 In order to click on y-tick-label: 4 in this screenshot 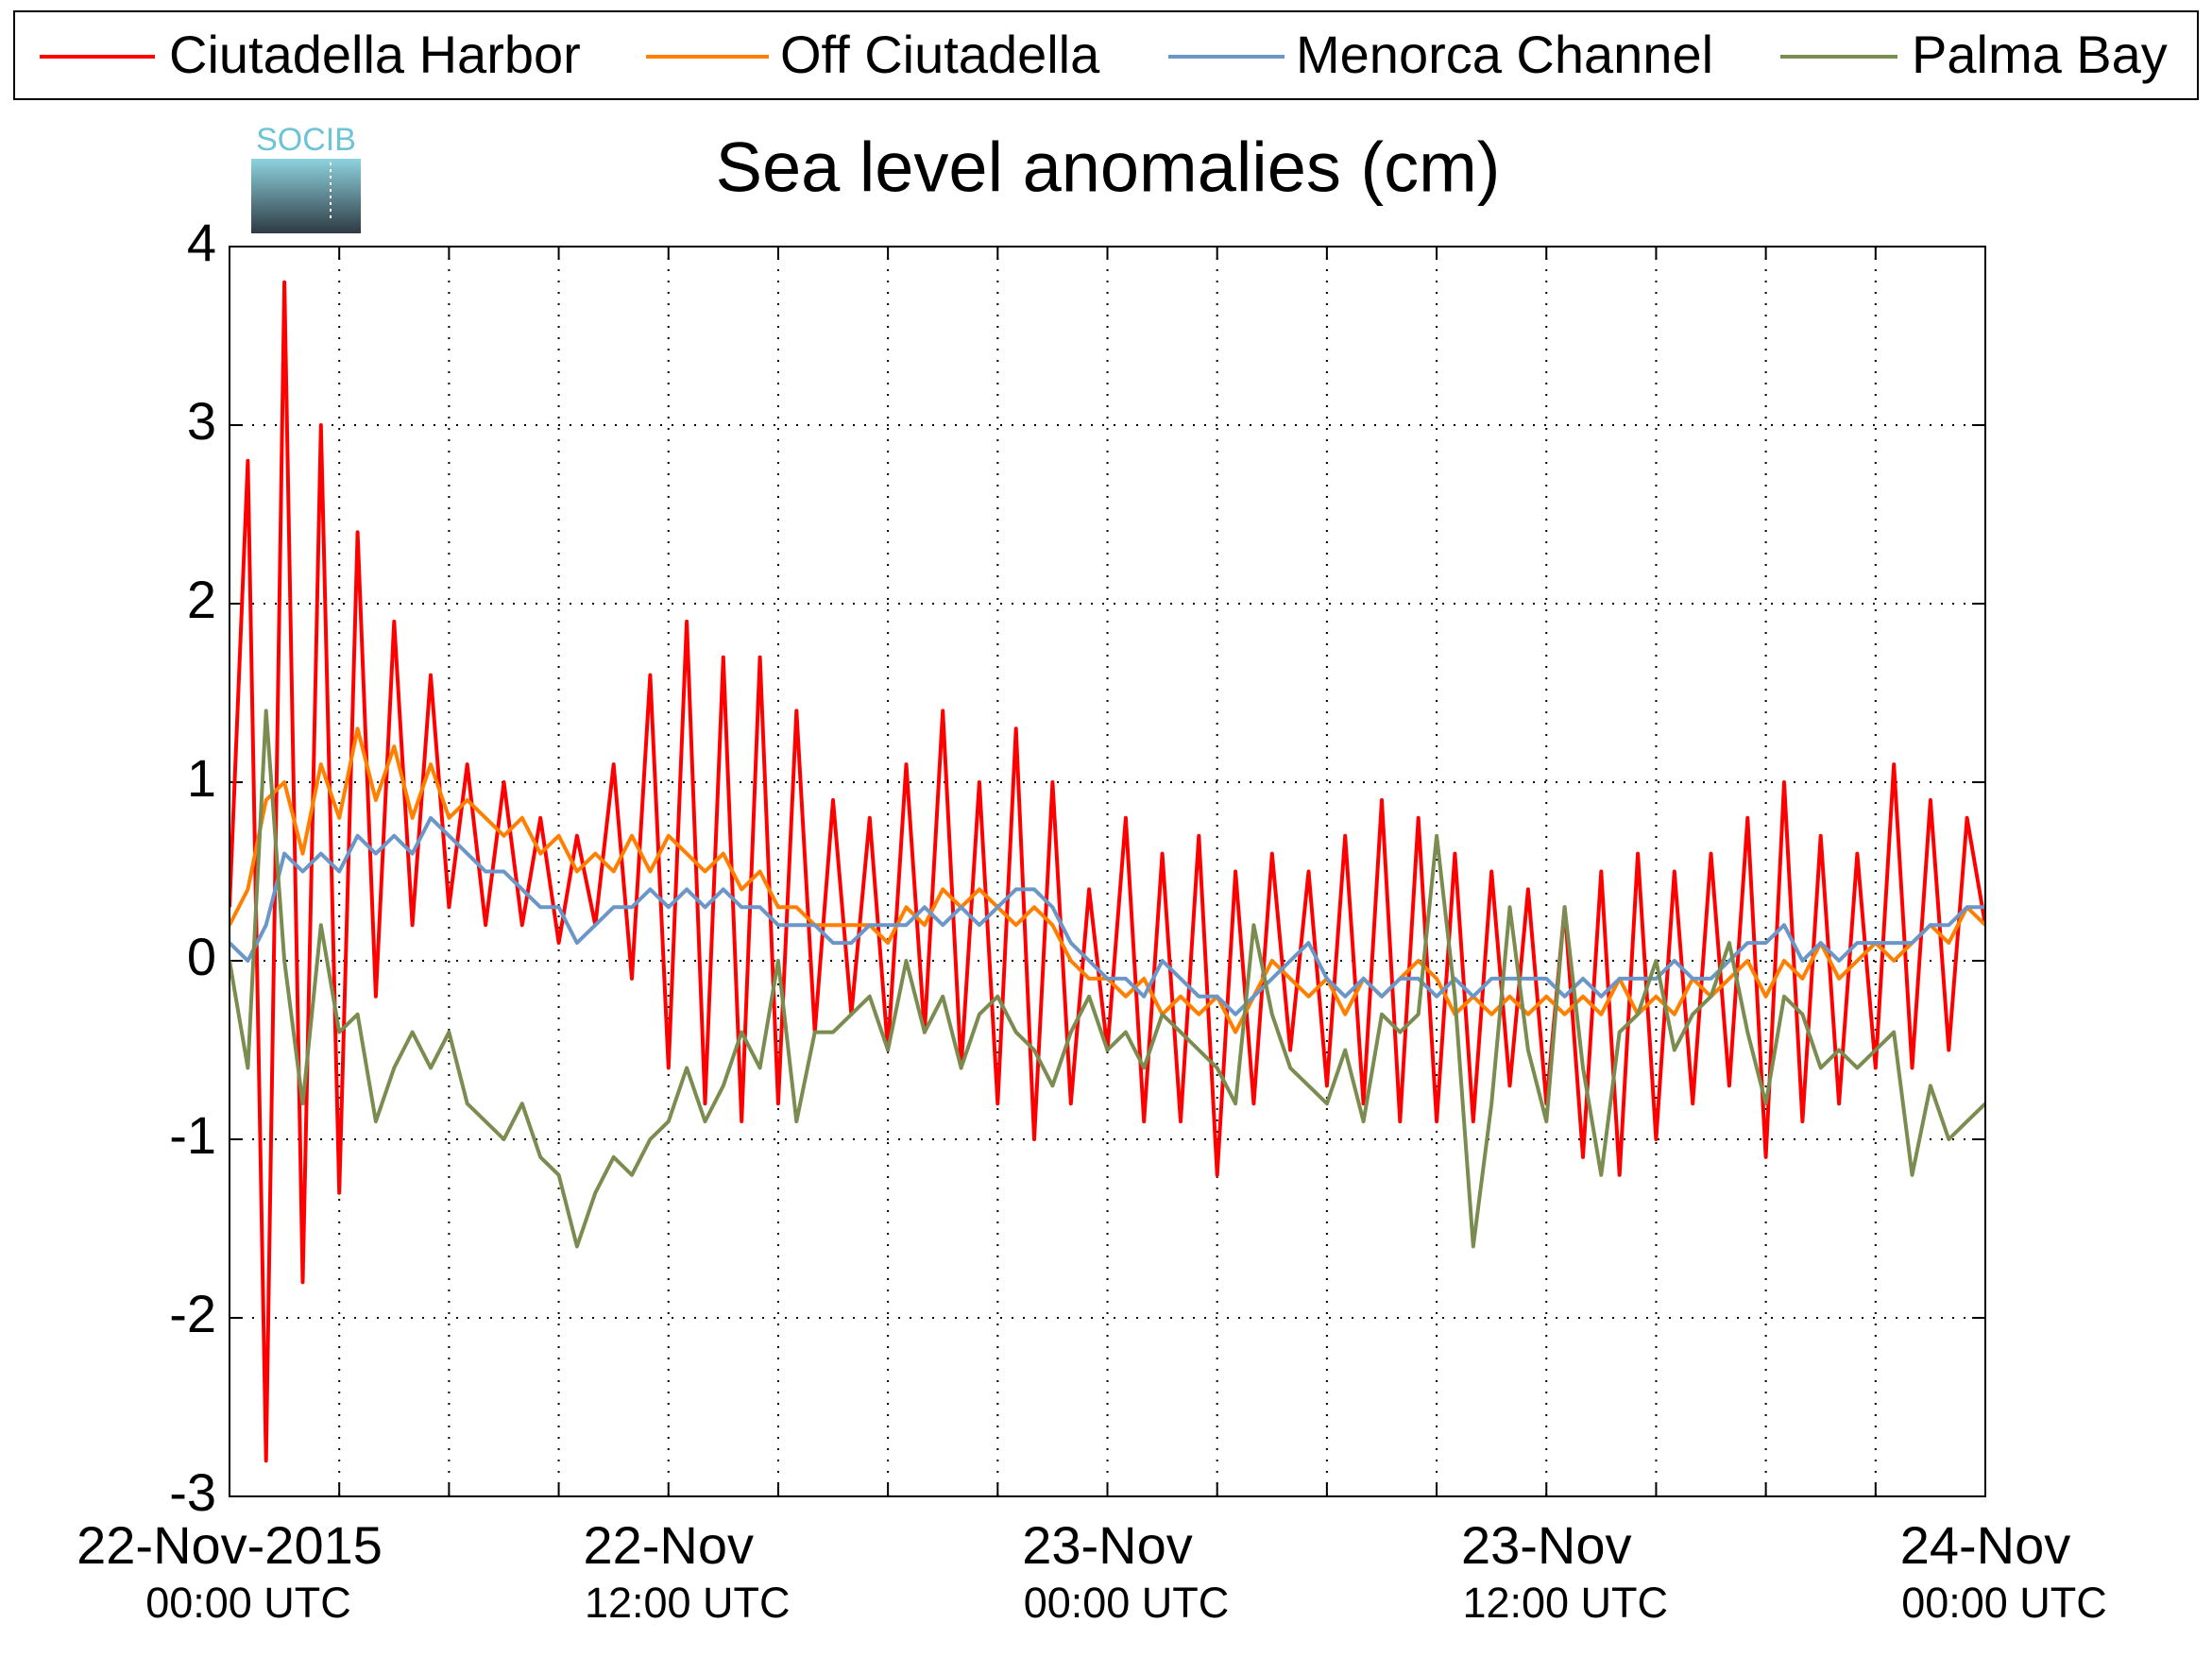, I will do `click(201, 242)`.